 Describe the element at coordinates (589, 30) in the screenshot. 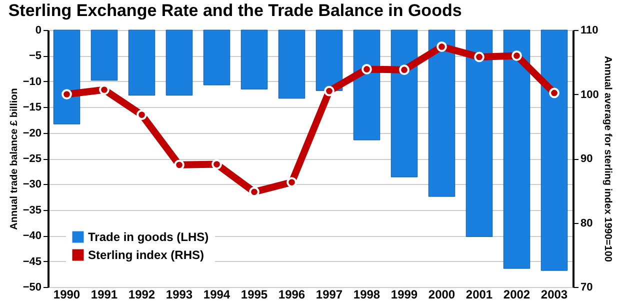

I see `y2-tick-label: 110` at that location.